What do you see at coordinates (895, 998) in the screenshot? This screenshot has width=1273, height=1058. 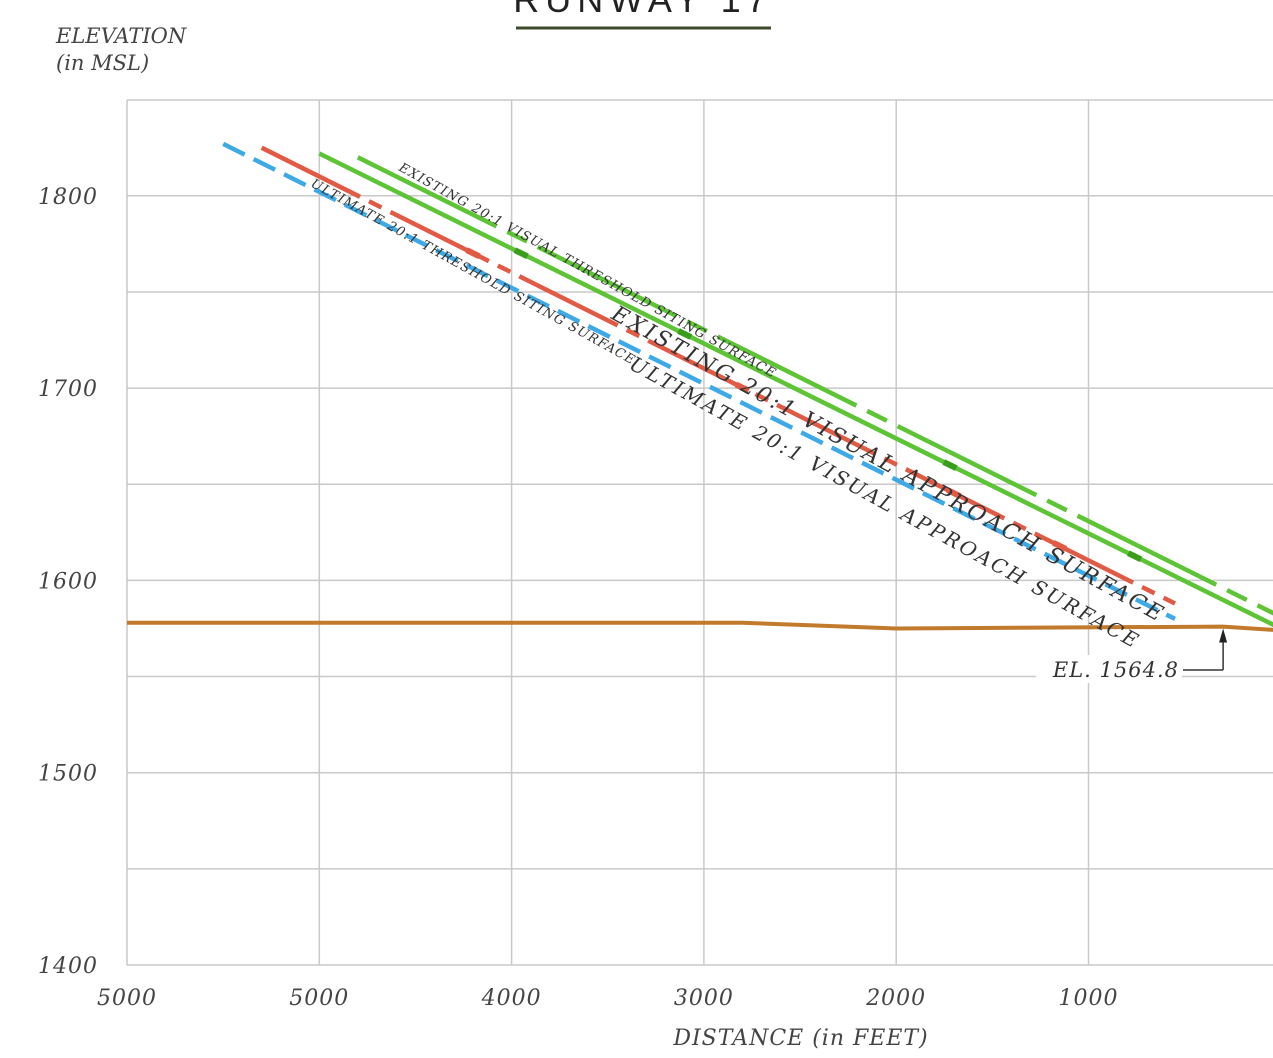 I see `x-tick-label: 2000` at bounding box center [895, 998].